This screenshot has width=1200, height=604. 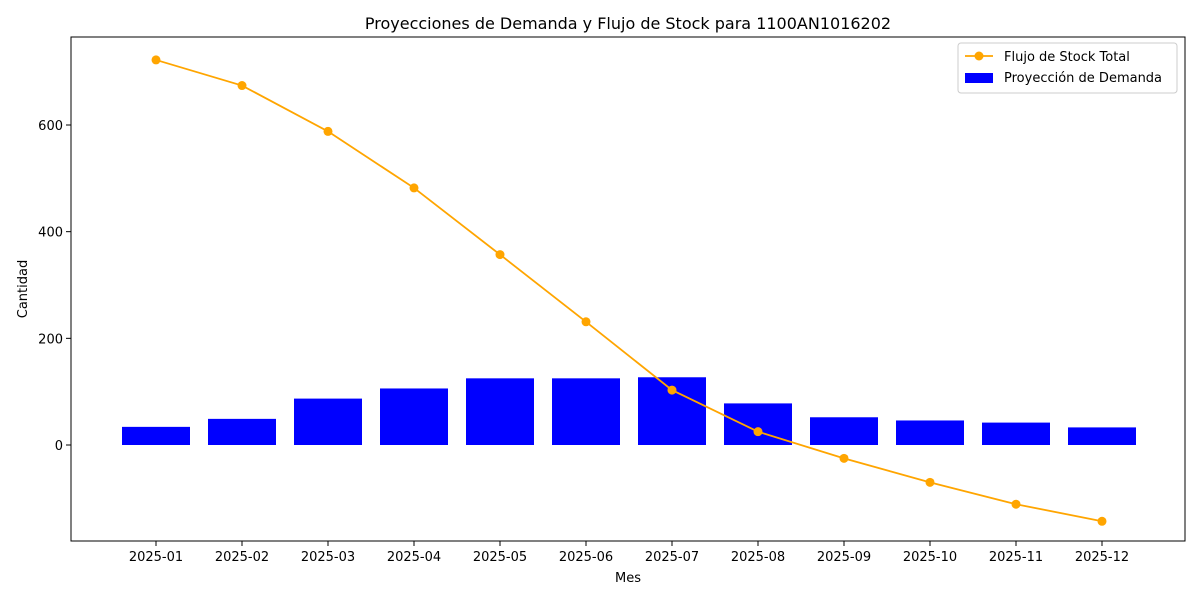 I want to click on legend-label-demand: Proyección de Demanda, so click(x=1083, y=78).